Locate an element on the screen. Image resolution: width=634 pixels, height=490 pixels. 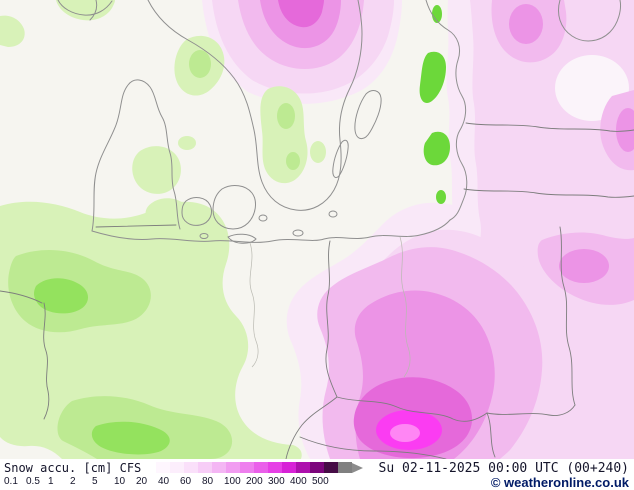
legend-tick-label: 200 is located at coordinates (254, 481).